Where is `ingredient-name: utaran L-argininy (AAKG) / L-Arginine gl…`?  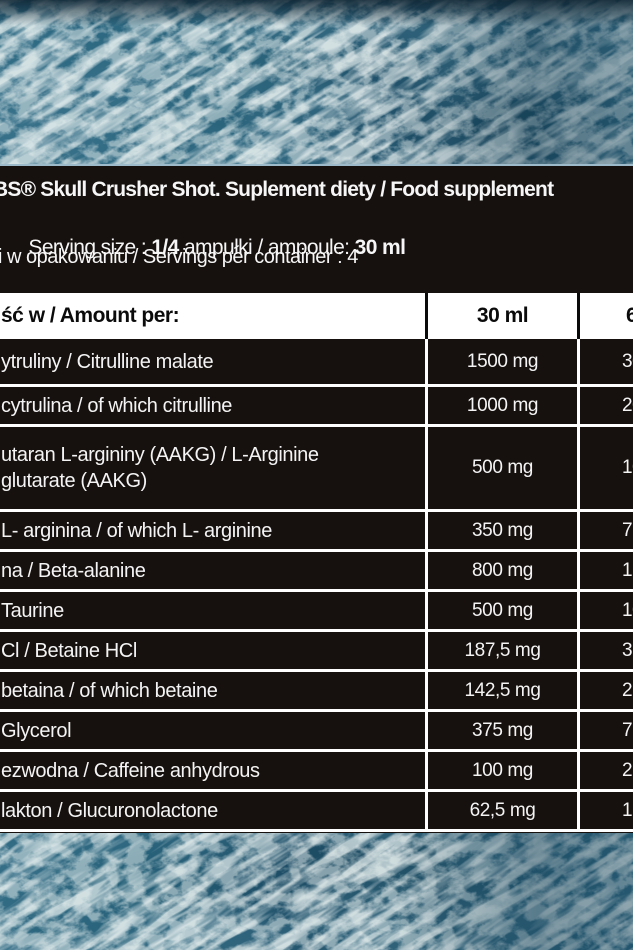 ingredient-name: utaran L-argininy (AAKG) / L-Arginine gl… is located at coordinates (160, 468).